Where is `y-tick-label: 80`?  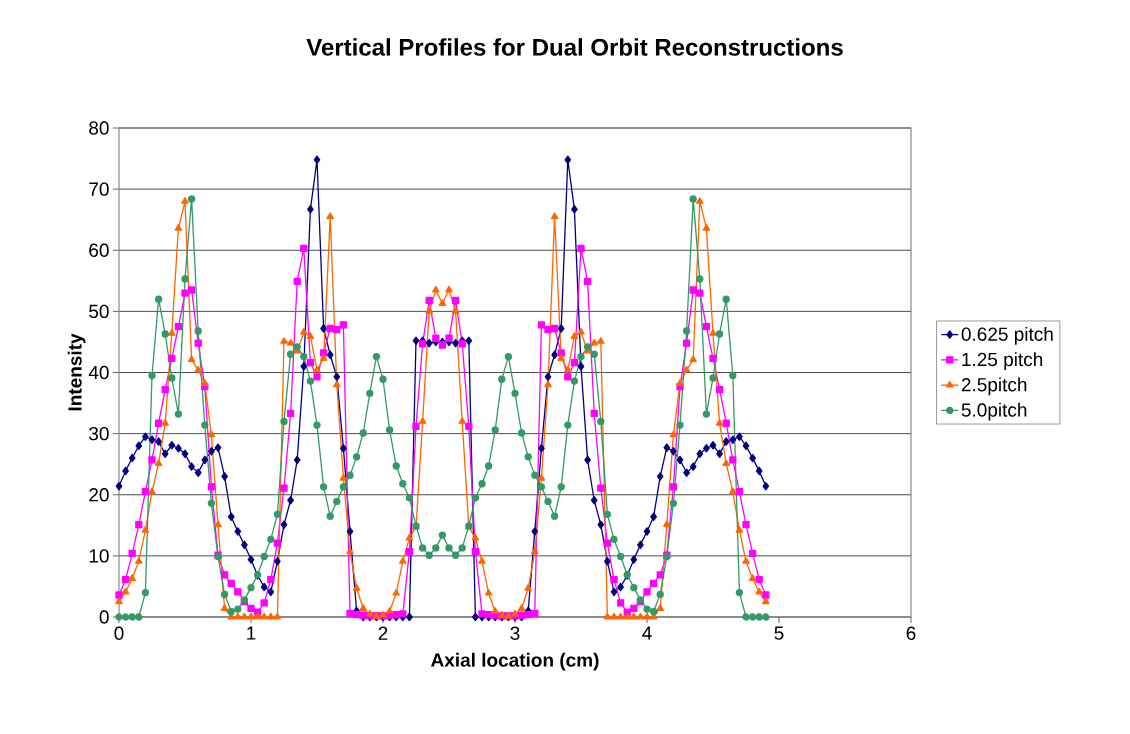 y-tick-label: 80 is located at coordinates (99, 128).